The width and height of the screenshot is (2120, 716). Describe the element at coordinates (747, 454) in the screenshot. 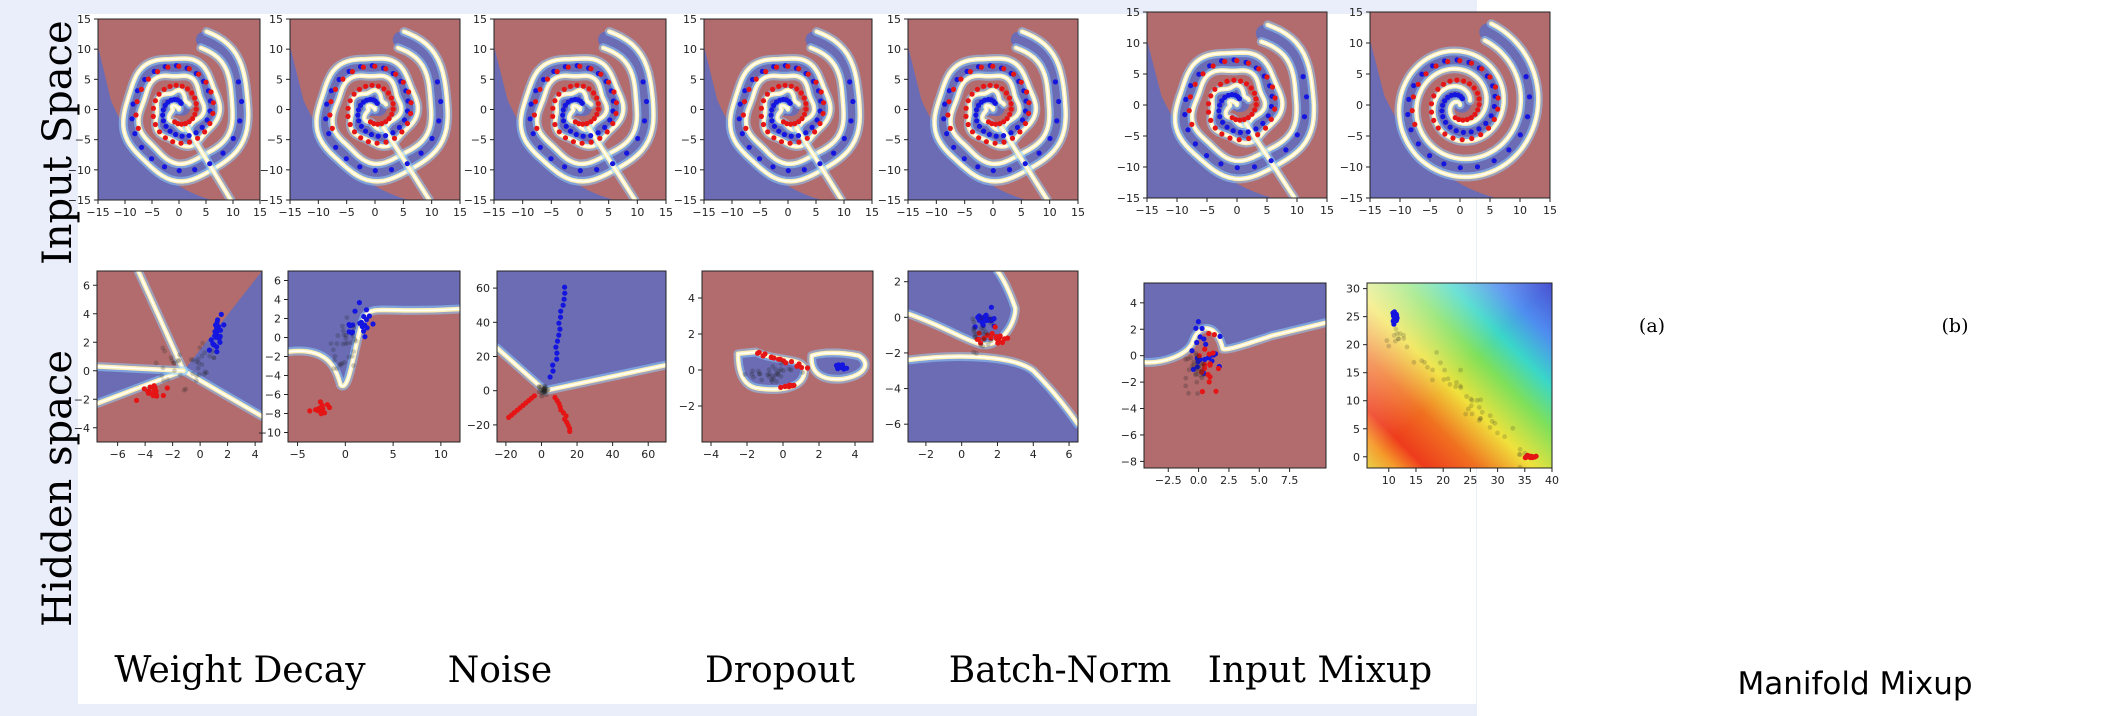

I see `x-tick-label: −2` at that location.